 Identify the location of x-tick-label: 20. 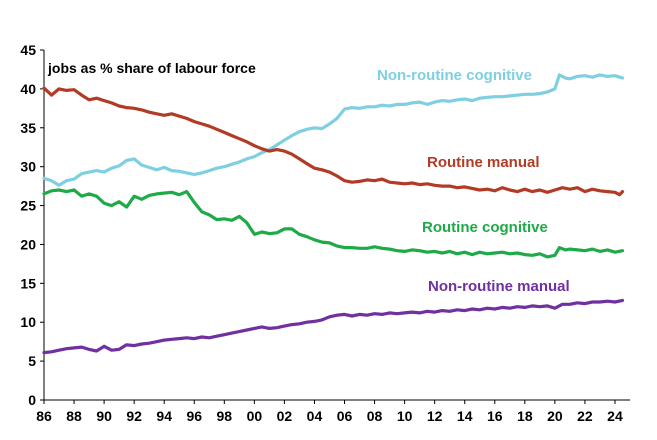
(555, 416).